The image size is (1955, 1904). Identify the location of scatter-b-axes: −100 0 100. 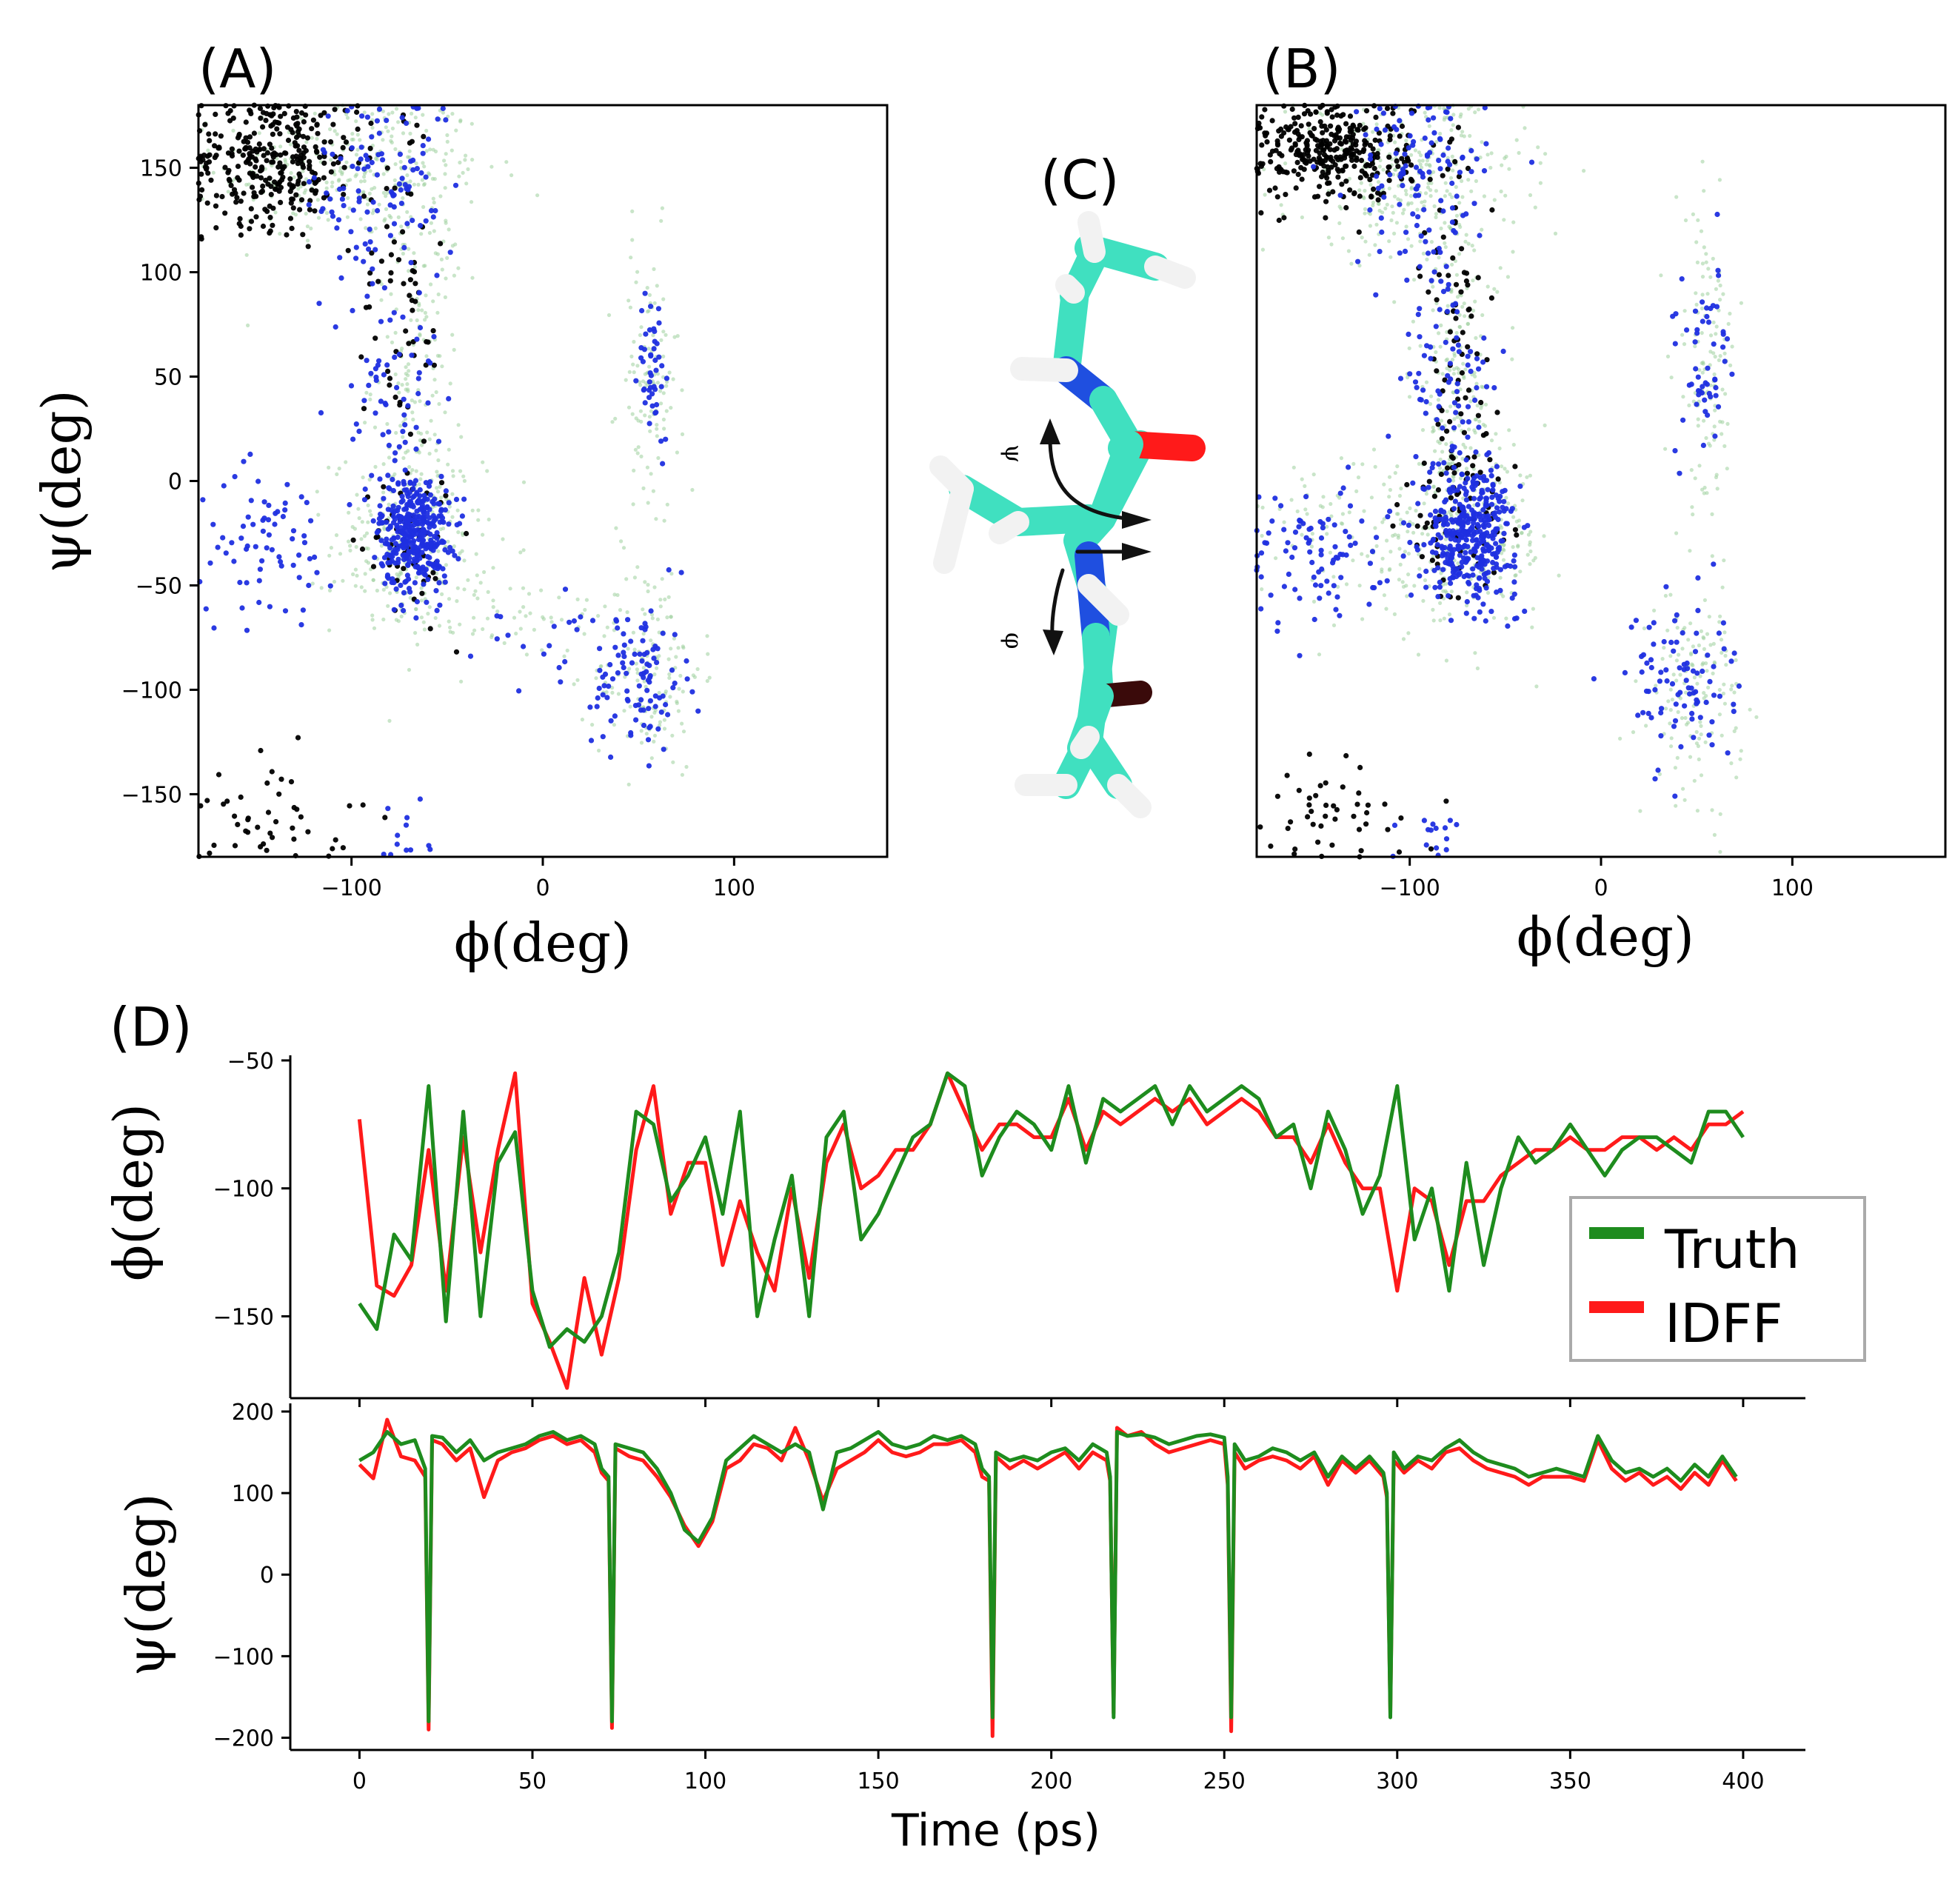
(1596, 879).